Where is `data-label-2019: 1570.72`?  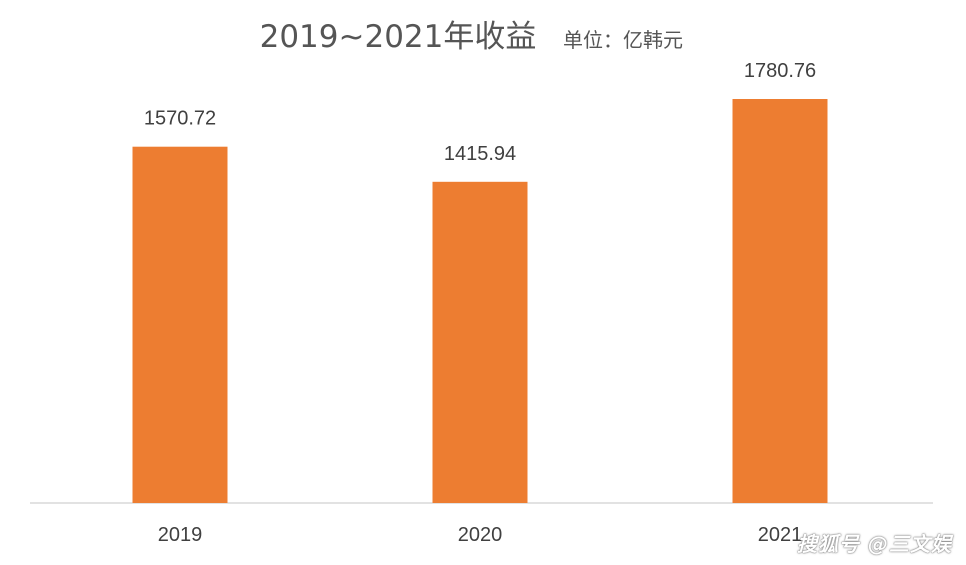
data-label-2019: 1570.72 is located at coordinates (180, 119).